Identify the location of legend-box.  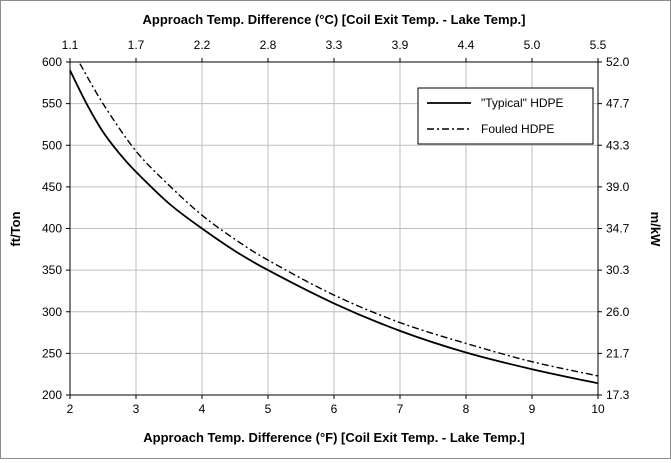
(505, 116).